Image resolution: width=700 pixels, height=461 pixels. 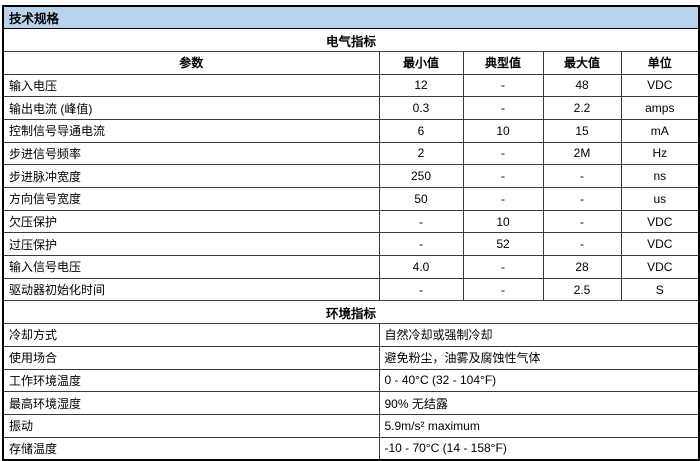 I want to click on min-cell: 0.3, so click(x=421, y=108).